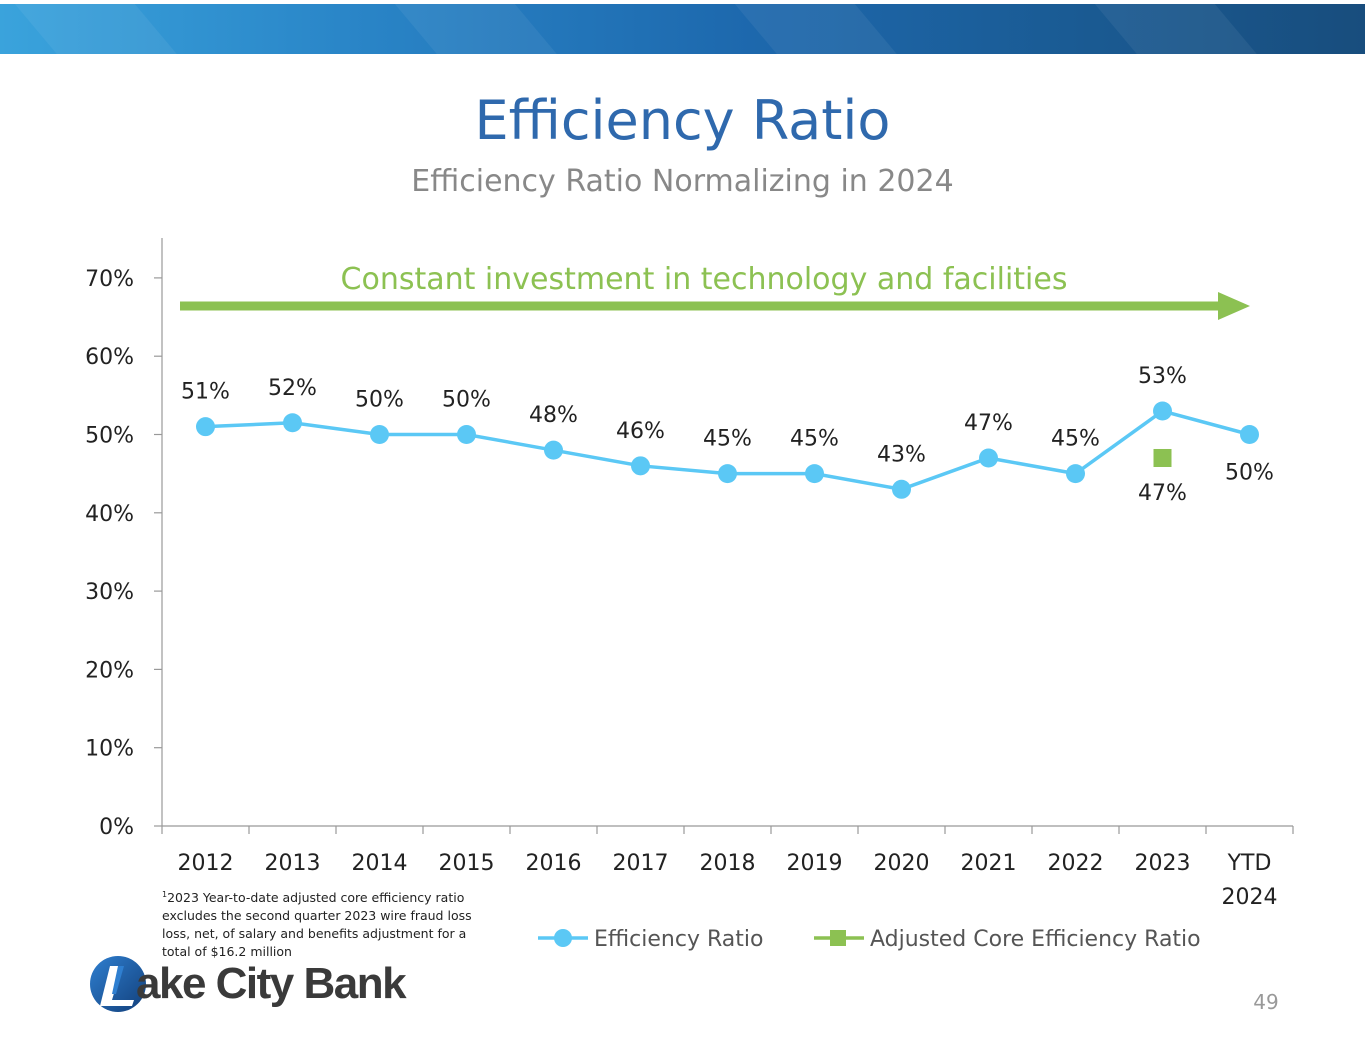 This screenshot has width=1365, height=1055. What do you see at coordinates (1162, 457) in the screenshot?
I see `adjusted-core-point` at bounding box center [1162, 457].